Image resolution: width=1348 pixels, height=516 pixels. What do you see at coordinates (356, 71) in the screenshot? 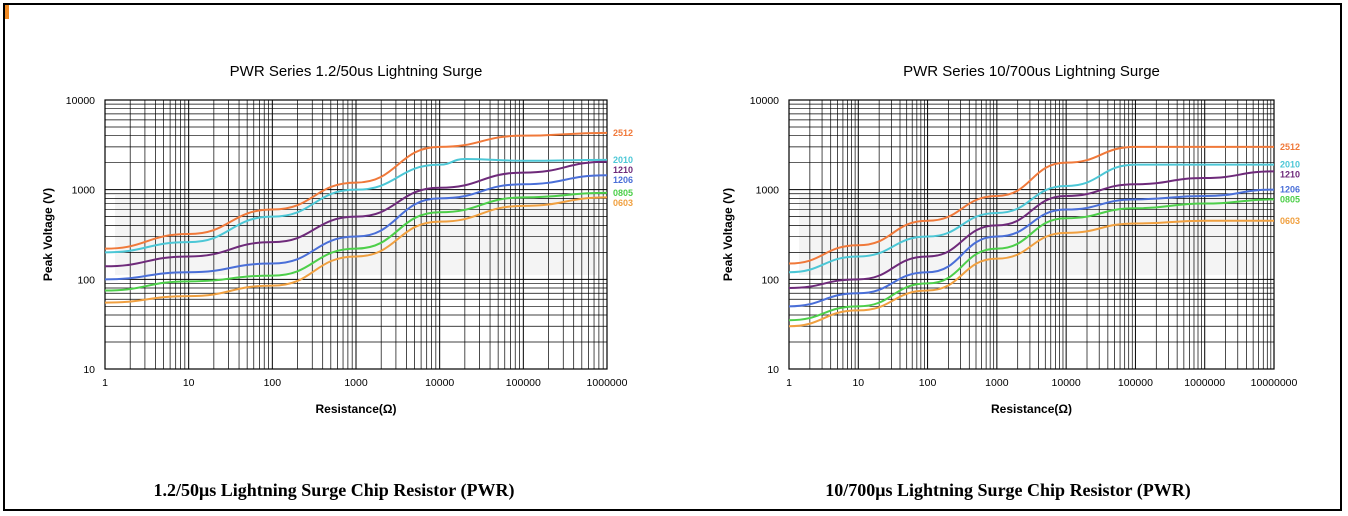
I see `chart-title: PWR Series 1.2/50us Lightning Surge` at bounding box center [356, 71].